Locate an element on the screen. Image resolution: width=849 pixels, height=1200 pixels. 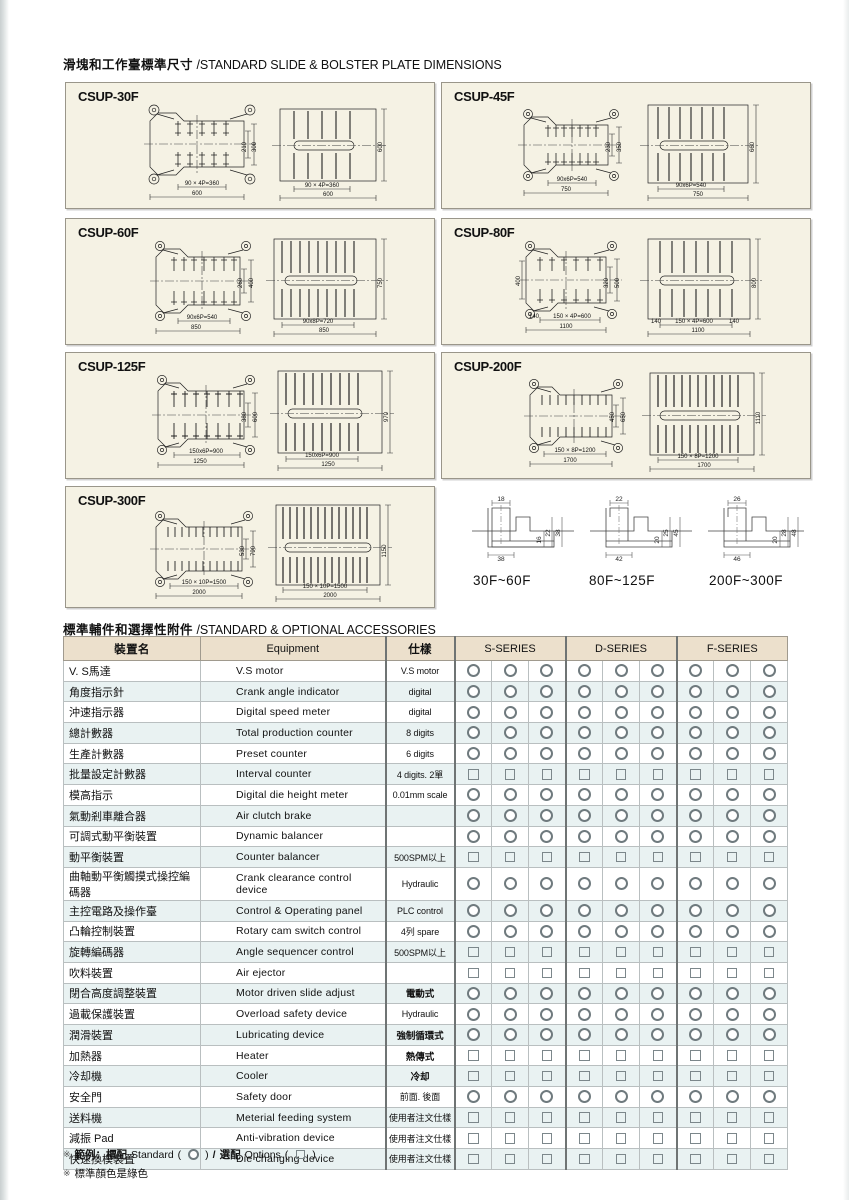
tslot-d2: 22 is located at coordinates (548, 533).